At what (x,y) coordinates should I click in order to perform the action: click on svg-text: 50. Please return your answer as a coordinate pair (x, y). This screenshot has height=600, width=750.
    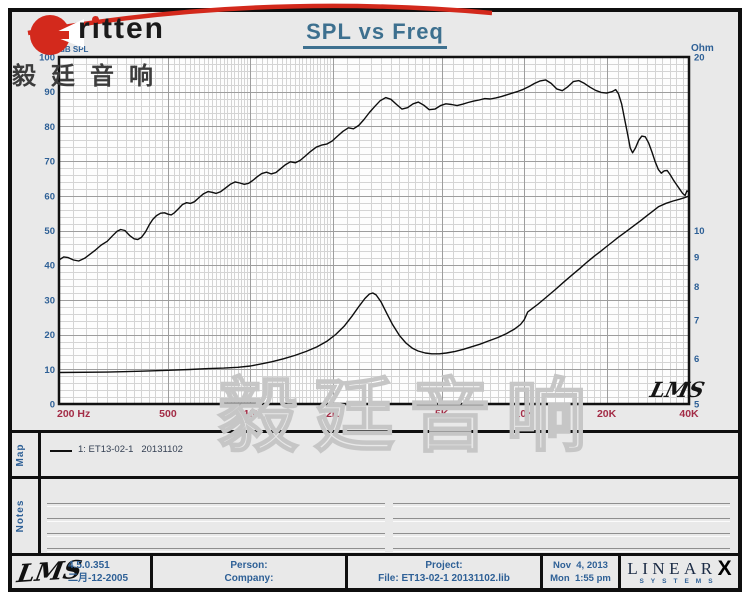
    Looking at the image, I should click on (49, 231).